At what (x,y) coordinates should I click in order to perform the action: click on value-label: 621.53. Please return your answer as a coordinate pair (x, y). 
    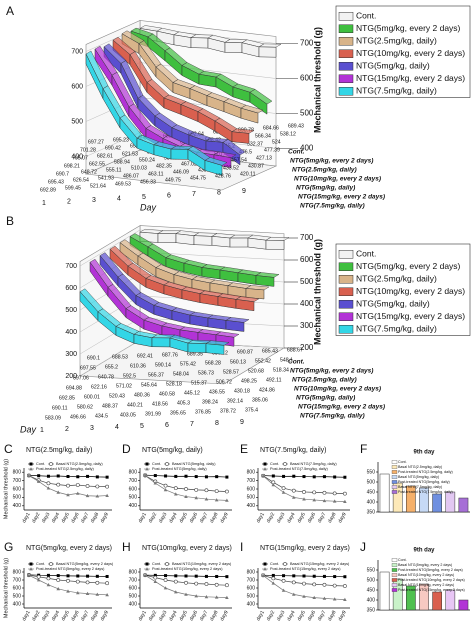
    Looking at the image, I should click on (130, 154).